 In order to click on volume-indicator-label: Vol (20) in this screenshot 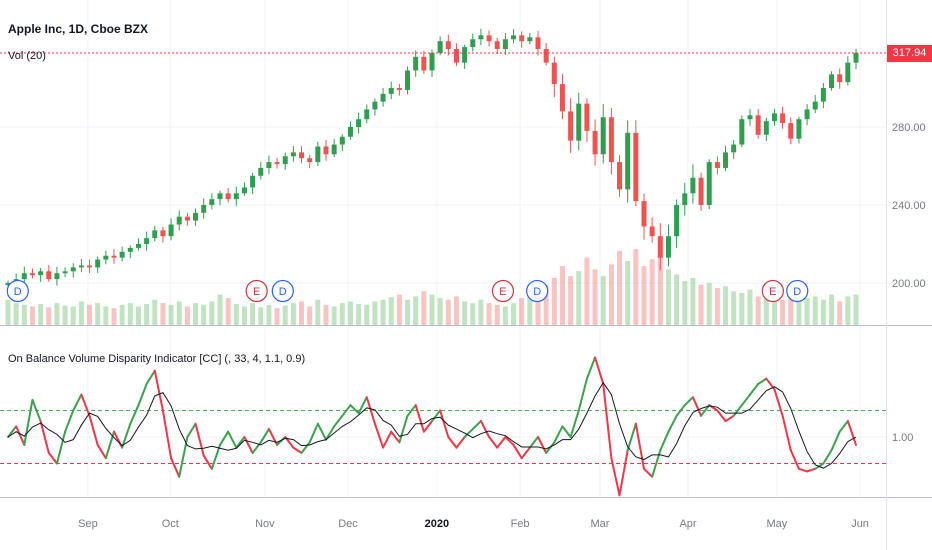, I will do `click(27, 56)`.